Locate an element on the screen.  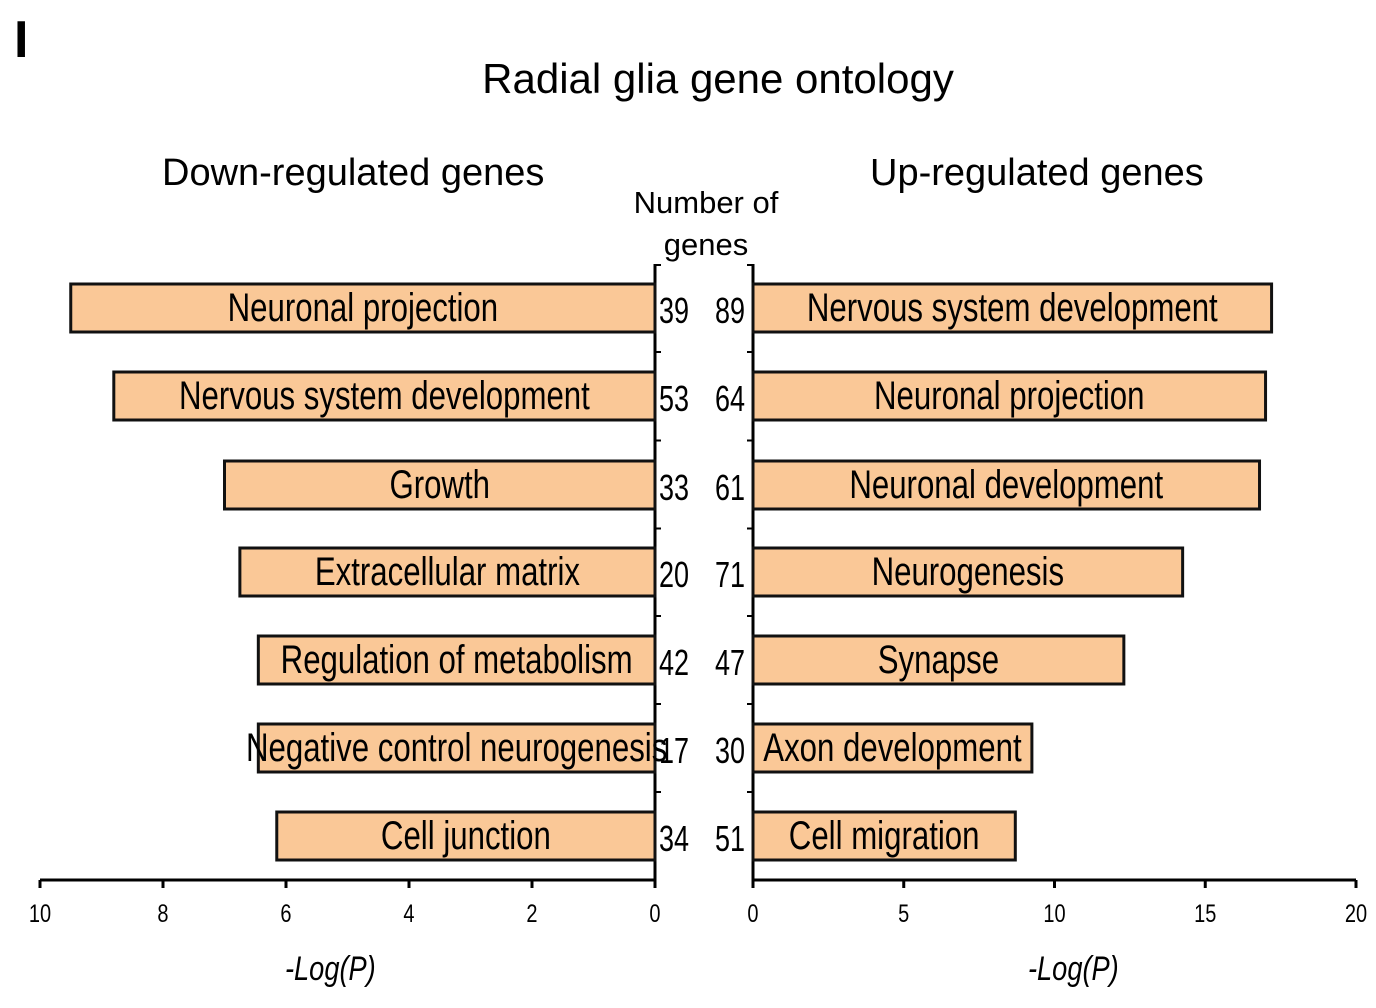
right-x-axis-label: -Log(P) is located at coordinates (1073, 969).